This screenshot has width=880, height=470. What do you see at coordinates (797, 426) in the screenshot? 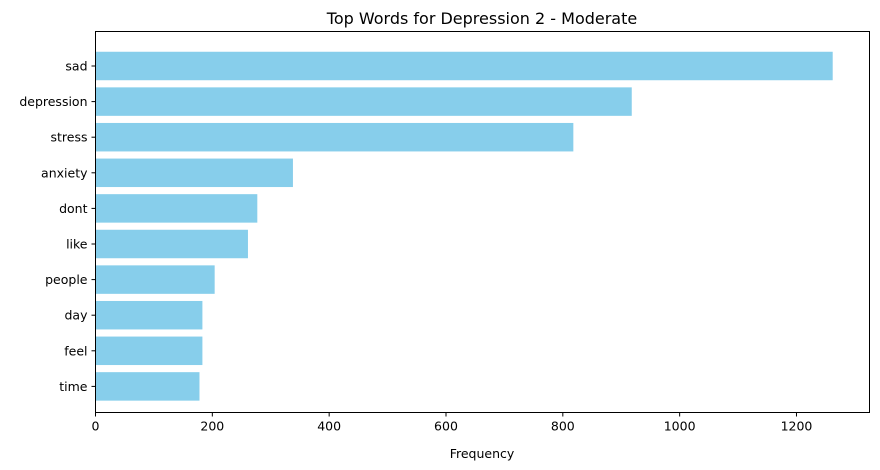
I see `x-tick-label: 1200` at bounding box center [797, 426].